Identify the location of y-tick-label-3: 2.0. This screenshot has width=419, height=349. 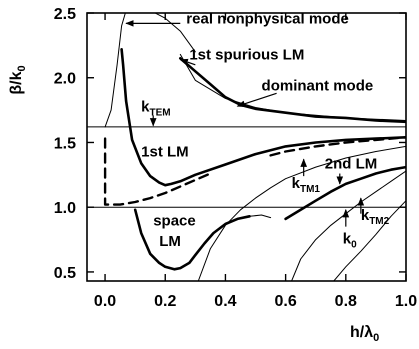
(65, 79).